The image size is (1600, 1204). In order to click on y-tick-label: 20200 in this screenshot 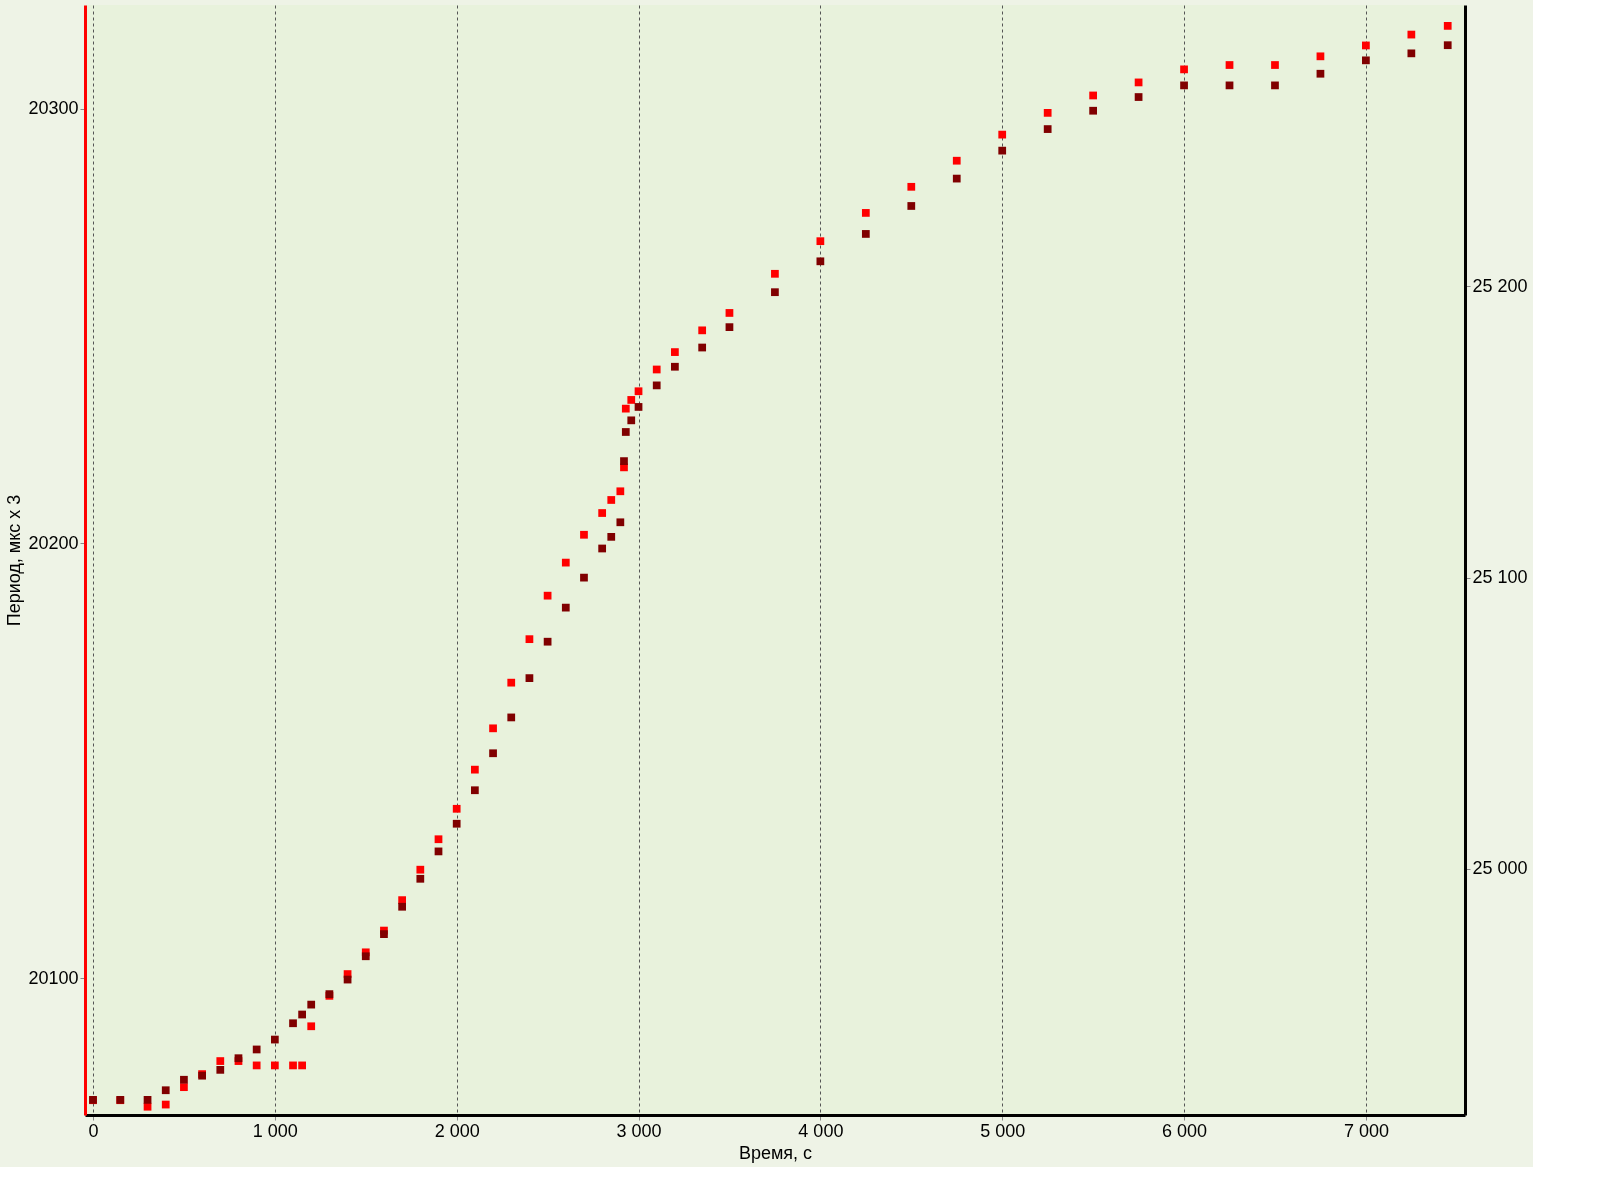, I will do `click(53, 542)`.